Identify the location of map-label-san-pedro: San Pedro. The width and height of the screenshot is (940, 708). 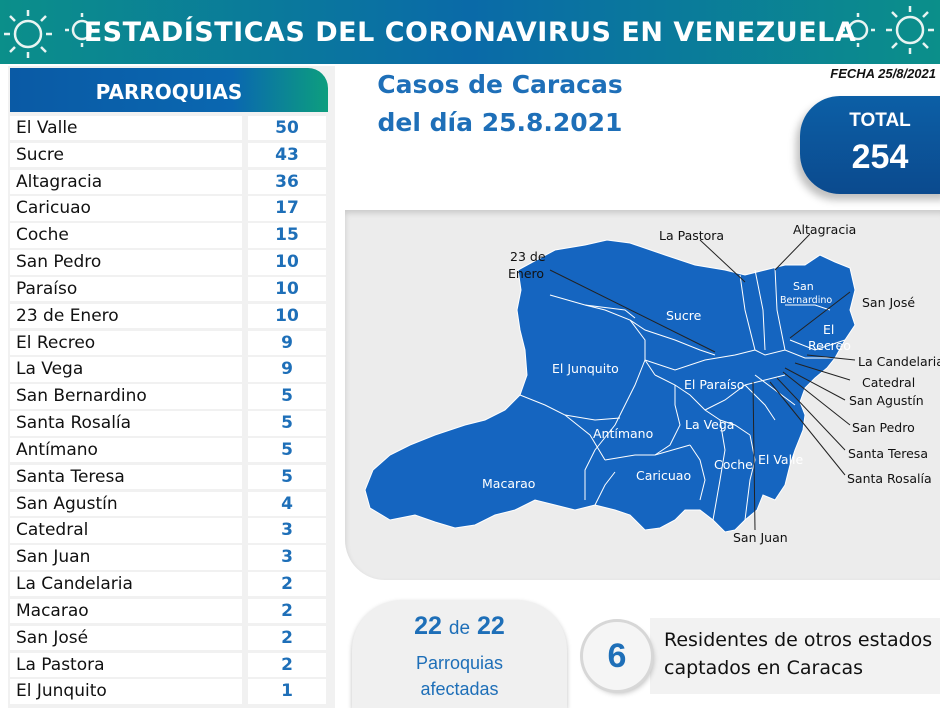
(883, 427).